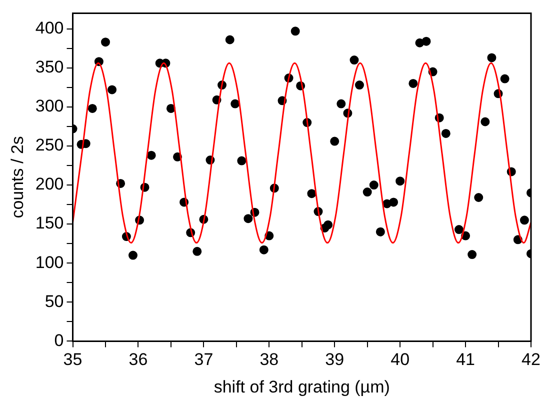 The height and width of the screenshot is (406, 547). What do you see at coordinates (54, 301) in the screenshot?
I see `y-tick-label: 50` at bounding box center [54, 301].